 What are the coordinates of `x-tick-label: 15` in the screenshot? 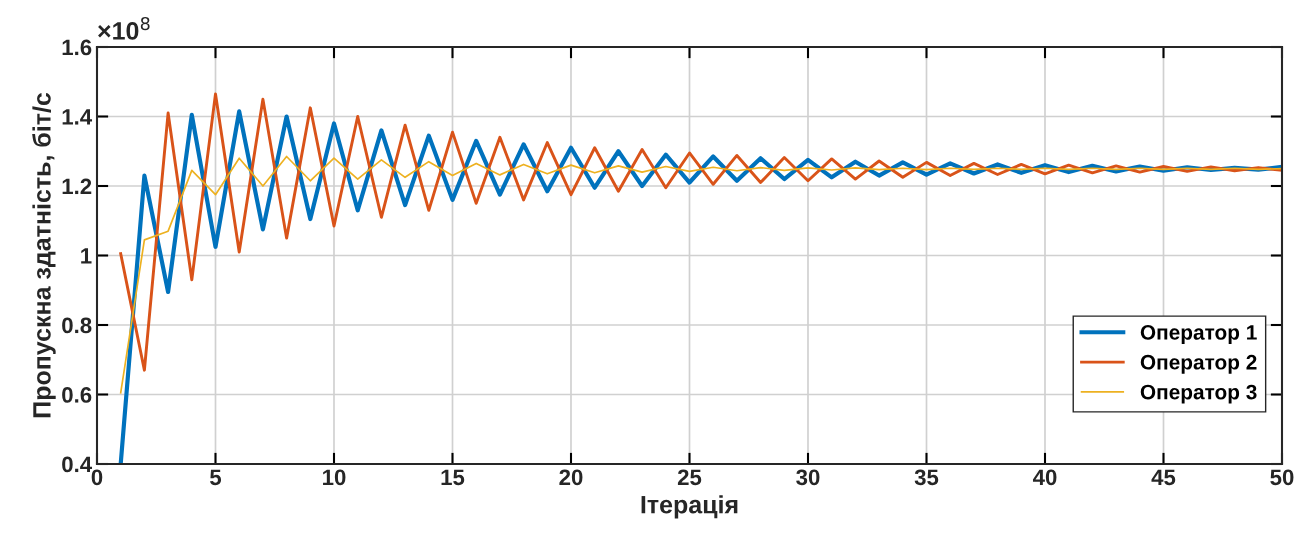 It's located at (453, 477).